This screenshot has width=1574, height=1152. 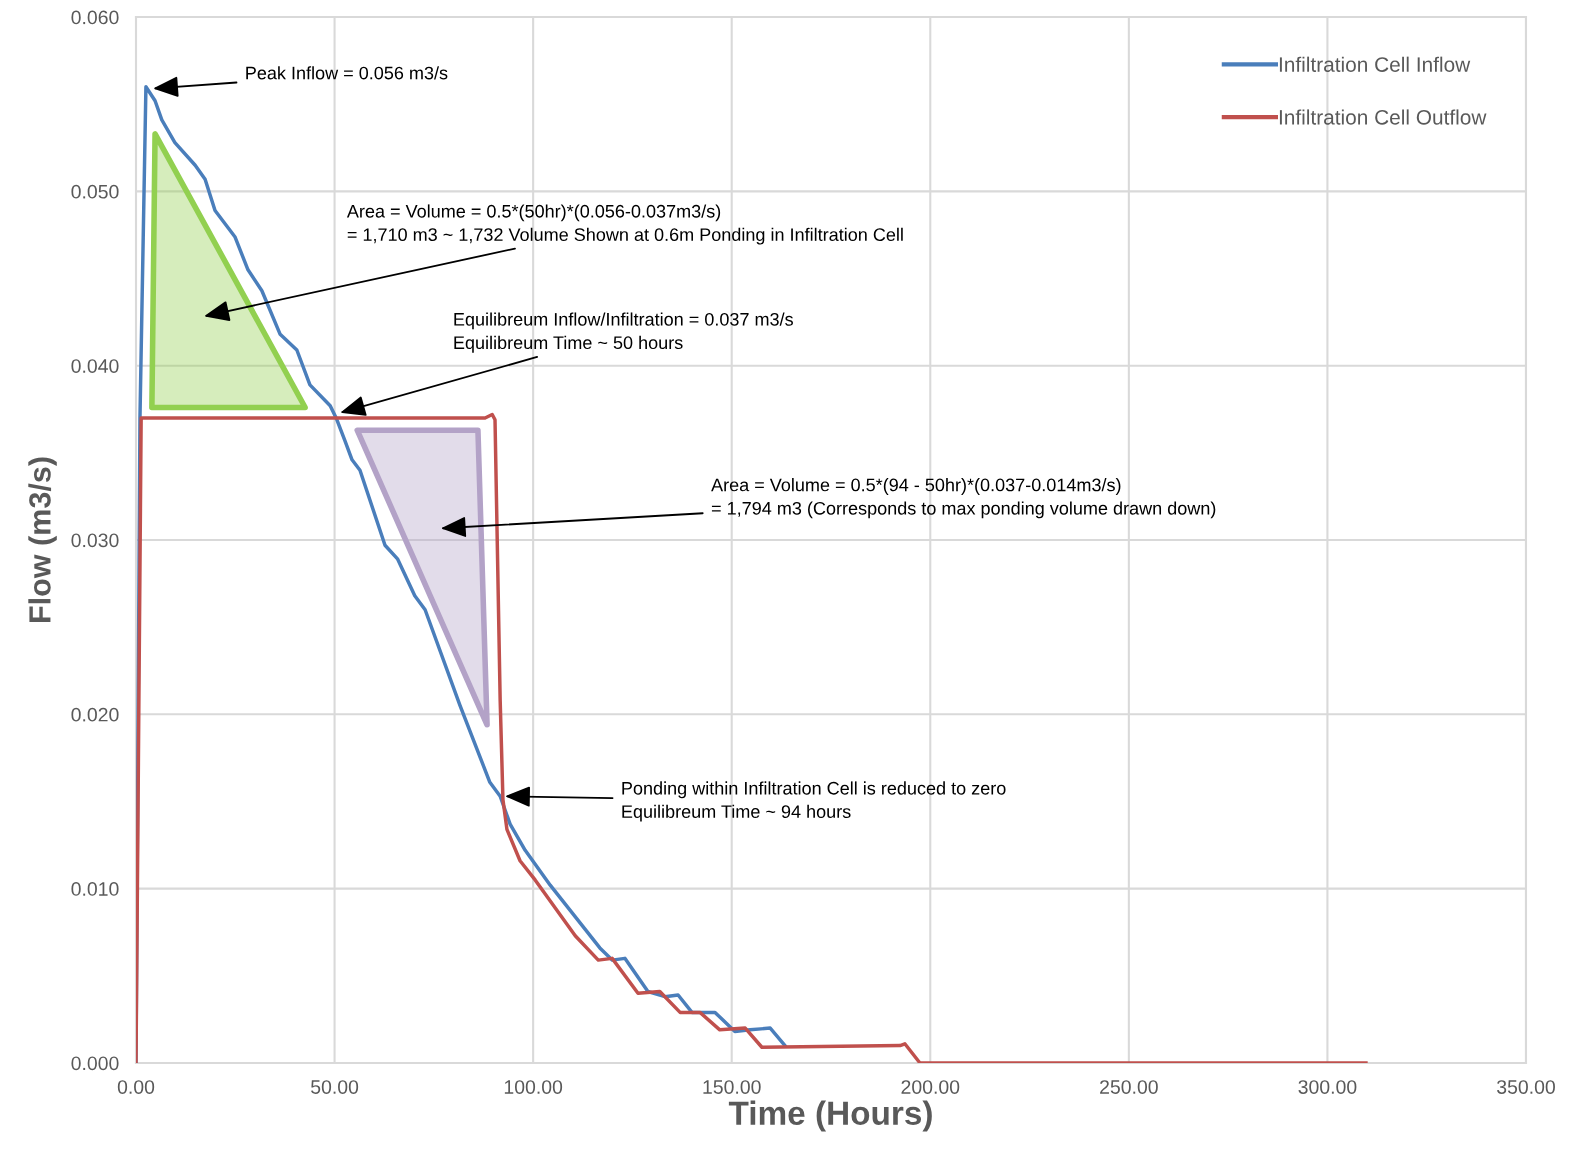 I want to click on y-tick-label: 0.030, so click(x=95, y=540).